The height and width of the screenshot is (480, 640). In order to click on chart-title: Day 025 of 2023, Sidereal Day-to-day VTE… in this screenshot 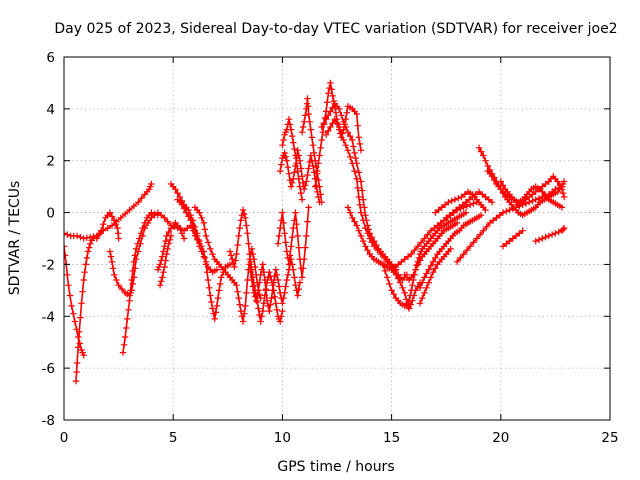, I will do `click(335, 29)`.